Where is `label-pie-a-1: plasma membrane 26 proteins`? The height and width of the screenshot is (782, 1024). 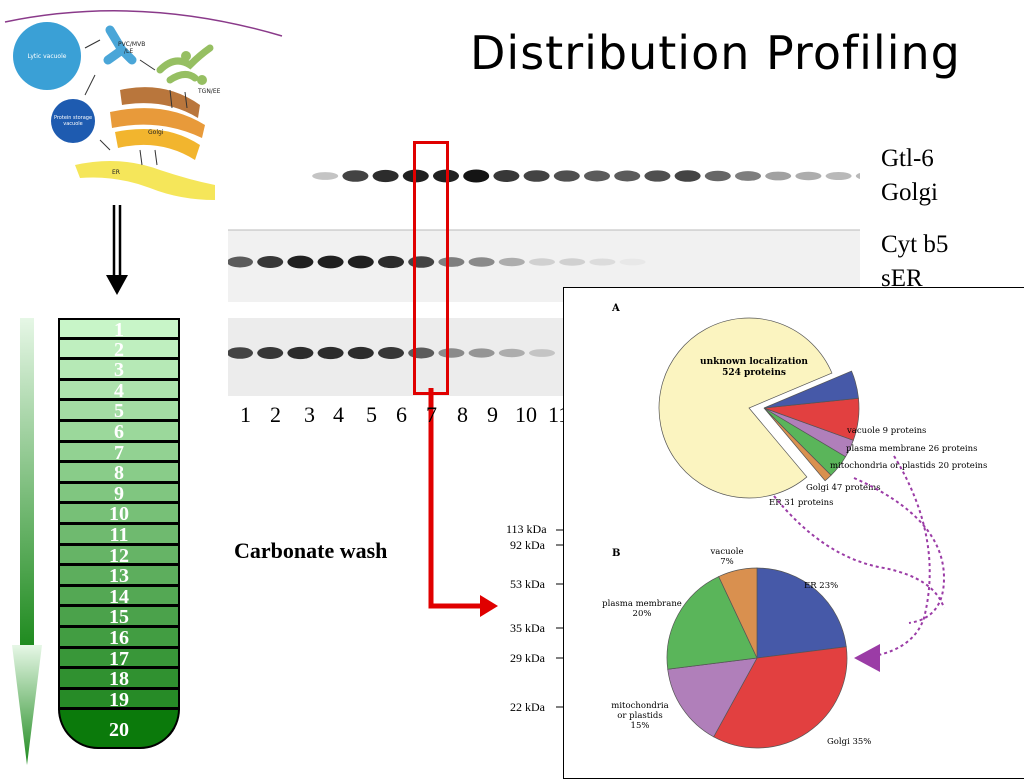 label-pie-a-1: plasma membrane 26 proteins is located at coordinates (912, 449).